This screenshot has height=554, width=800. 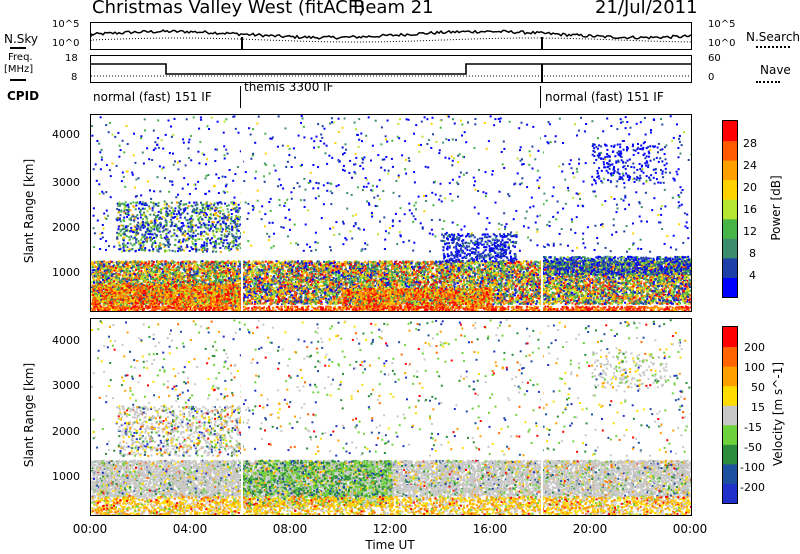 I want to click on noise-left-tick-top: 10^5, so click(x=65, y=24).